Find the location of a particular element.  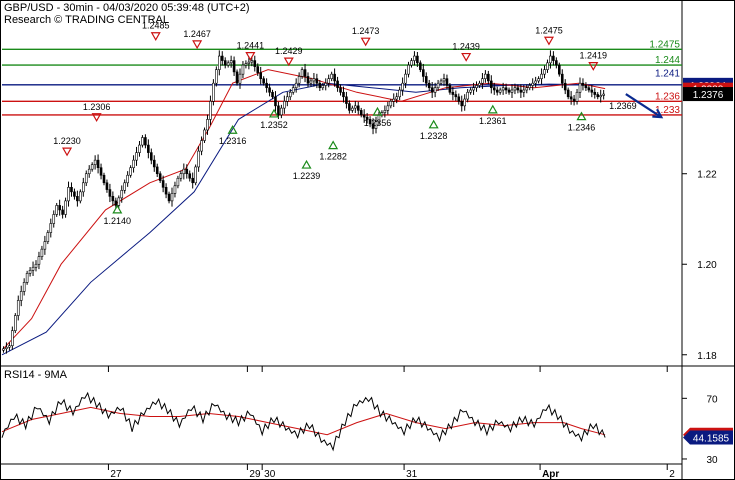

level-label-support: 1.233 is located at coordinates (667, 110).